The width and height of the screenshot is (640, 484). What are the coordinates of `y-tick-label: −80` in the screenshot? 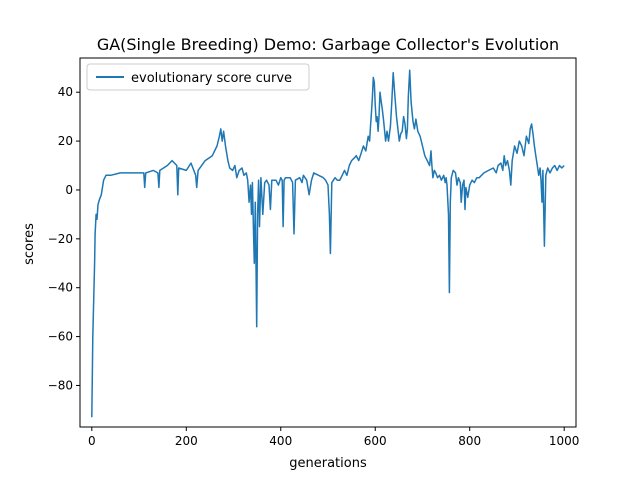 It's located at (60, 385).